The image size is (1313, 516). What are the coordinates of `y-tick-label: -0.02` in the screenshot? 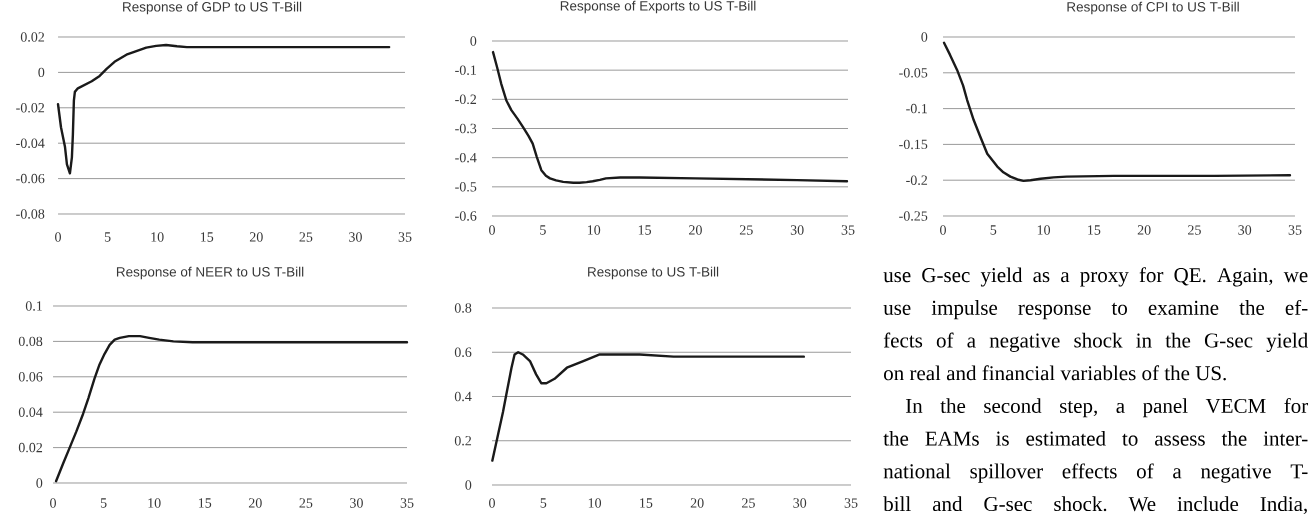 It's located at (30, 108).